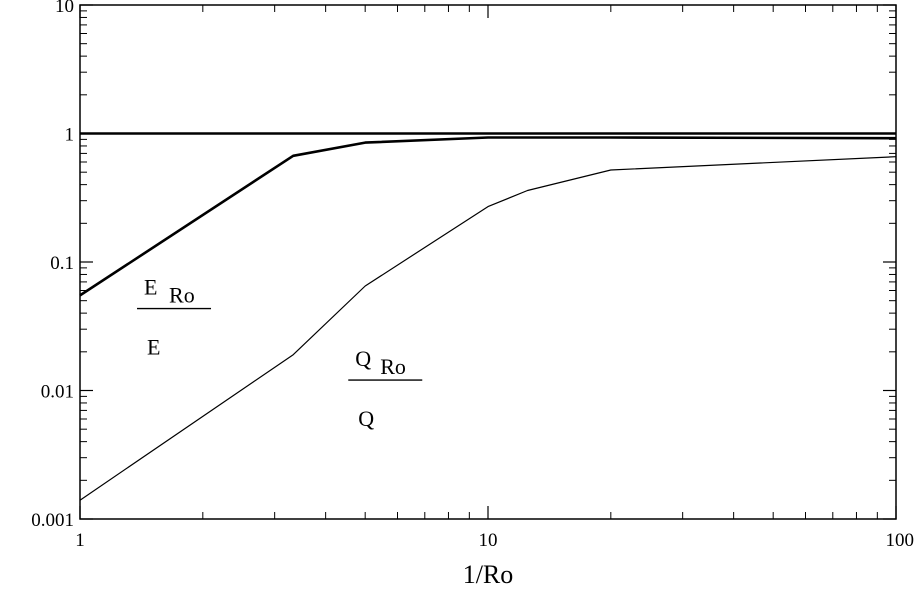 The image size is (916, 591). What do you see at coordinates (900, 540) in the screenshot?
I see `x-tick-label: 100` at bounding box center [900, 540].